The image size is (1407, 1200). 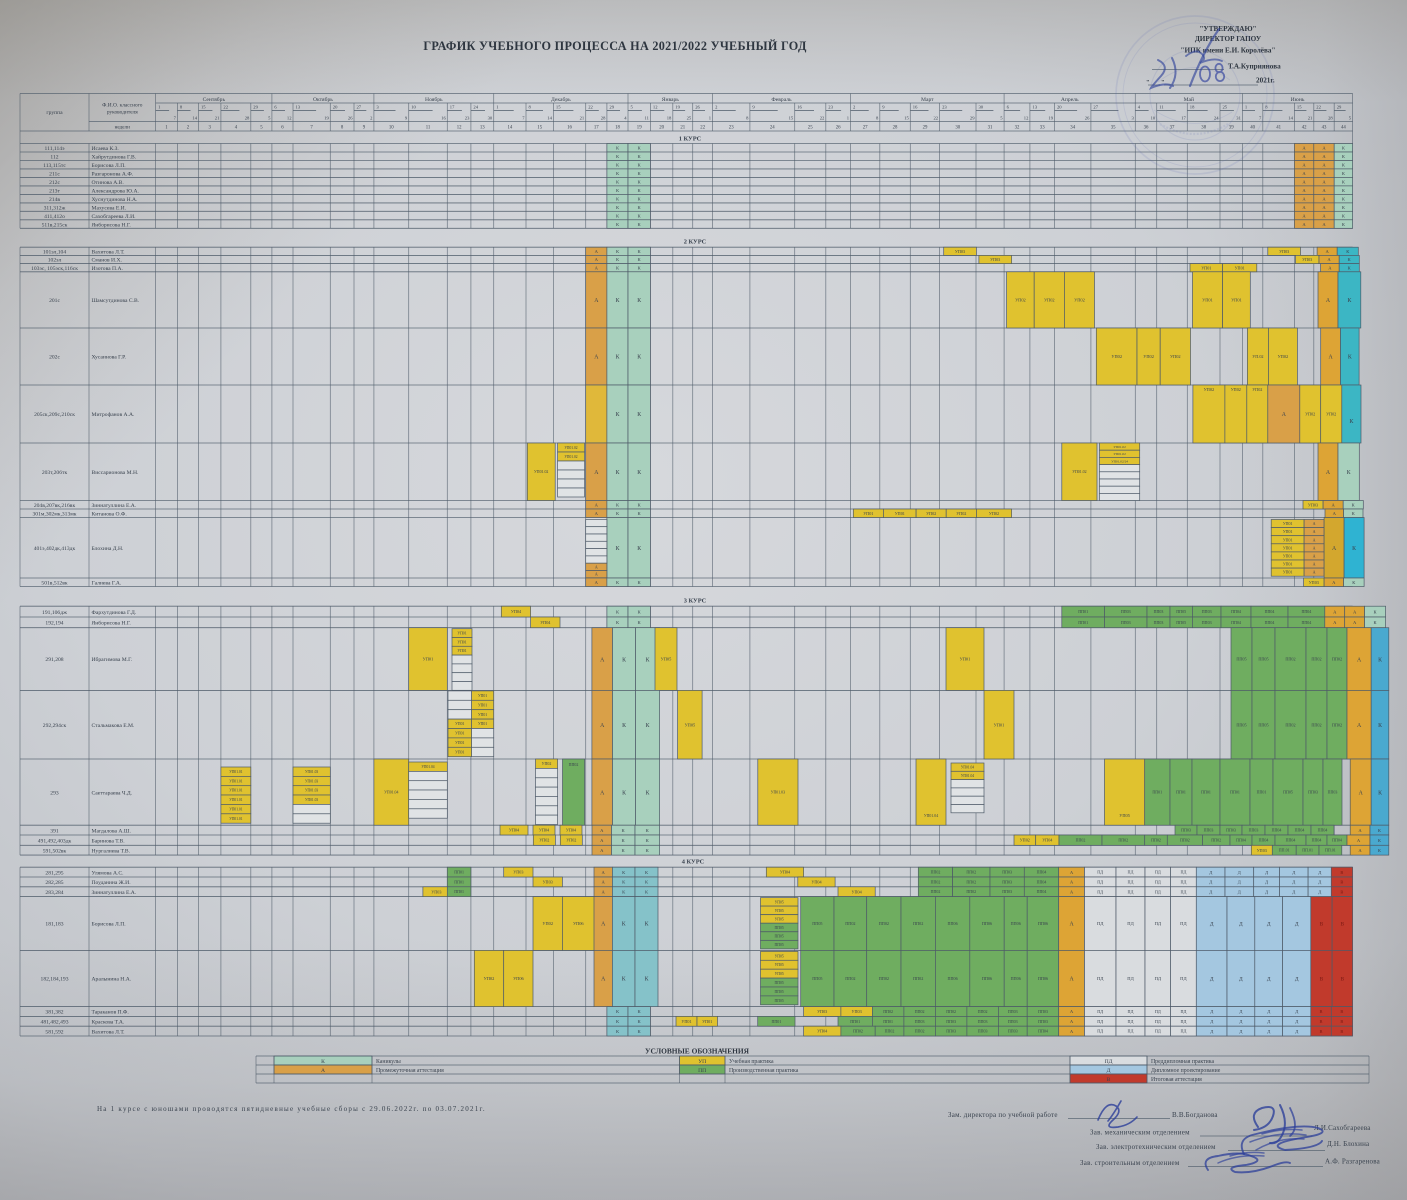 What do you see at coordinates (54, 893) in the screenshot?
I see `svg-text: 283,284` at bounding box center [54, 893].